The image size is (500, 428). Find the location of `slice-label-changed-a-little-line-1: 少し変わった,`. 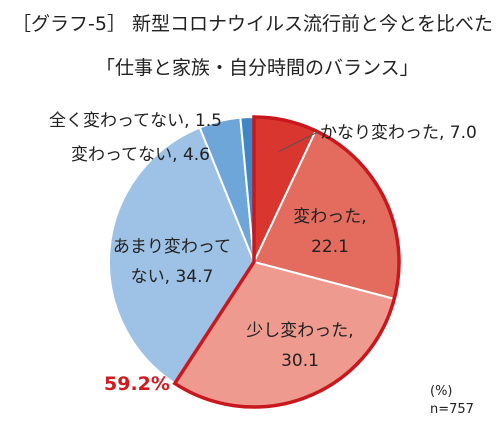

slice-label-changed-a-little-line-1: 少し変わった, is located at coordinates (299, 331).